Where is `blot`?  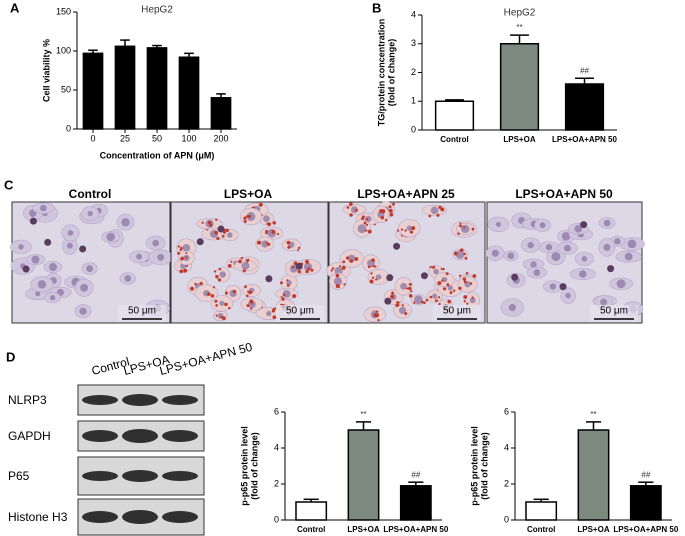
blot is located at coordinates (141, 460).